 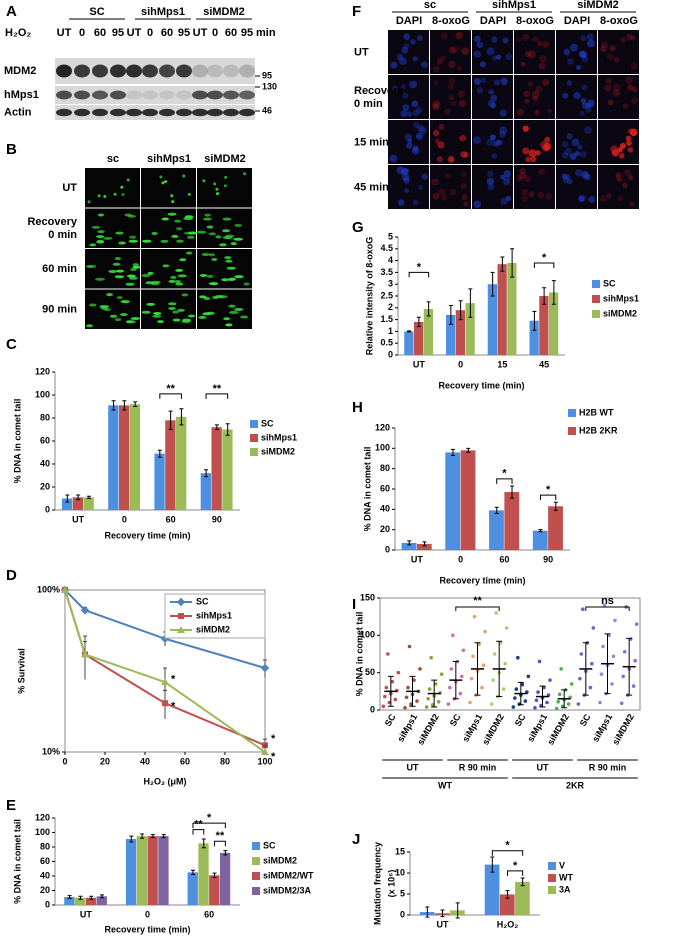 What do you see at coordinates (225, 761) in the screenshot?
I see `x-tick-label: 80` at bounding box center [225, 761].